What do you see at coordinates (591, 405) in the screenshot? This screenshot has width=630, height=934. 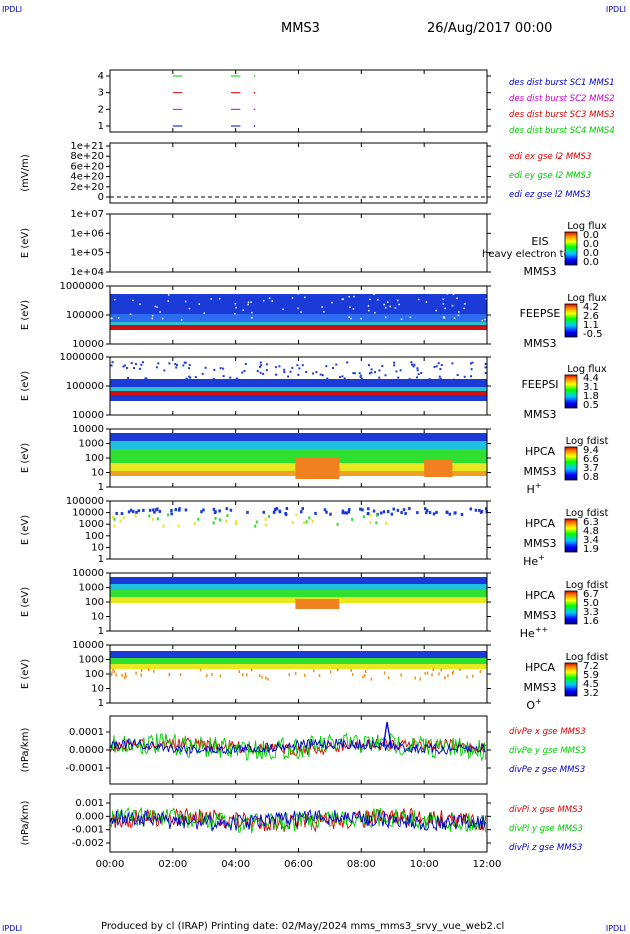 I see `colorbar-tick: 0.5` at bounding box center [591, 405].